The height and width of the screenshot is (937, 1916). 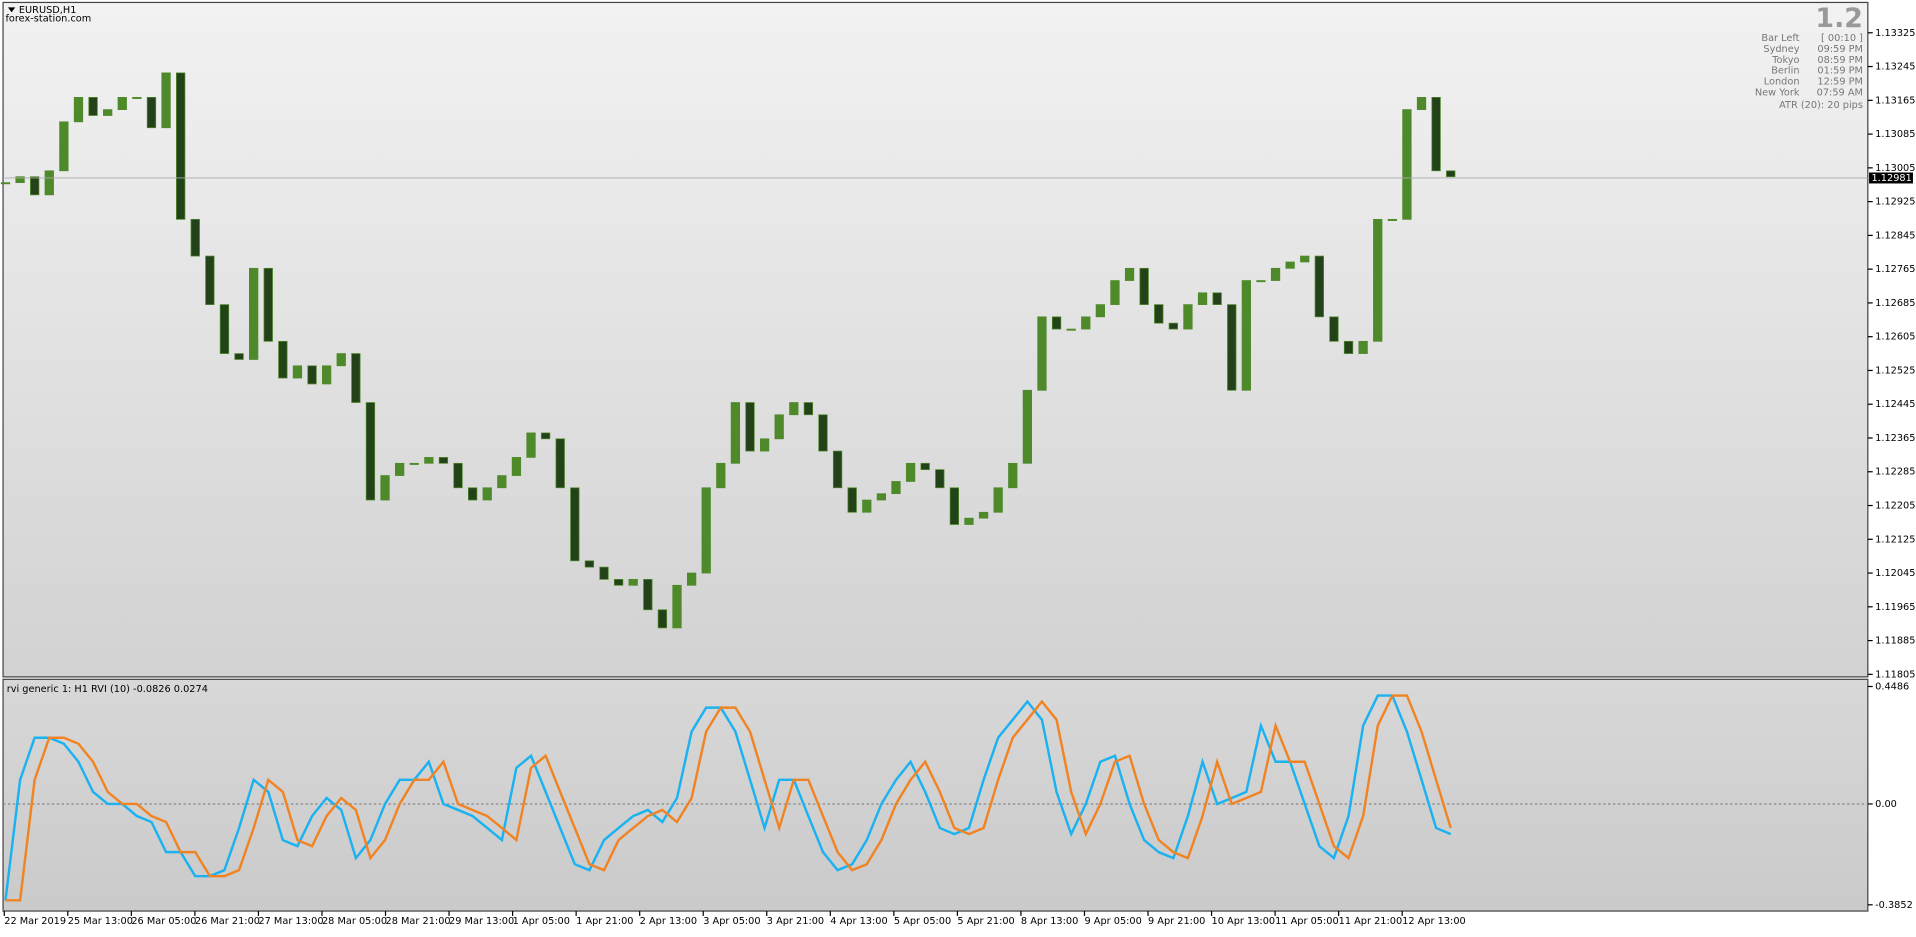 I want to click on y-tick-label: 1.13165, so click(x=1895, y=100).